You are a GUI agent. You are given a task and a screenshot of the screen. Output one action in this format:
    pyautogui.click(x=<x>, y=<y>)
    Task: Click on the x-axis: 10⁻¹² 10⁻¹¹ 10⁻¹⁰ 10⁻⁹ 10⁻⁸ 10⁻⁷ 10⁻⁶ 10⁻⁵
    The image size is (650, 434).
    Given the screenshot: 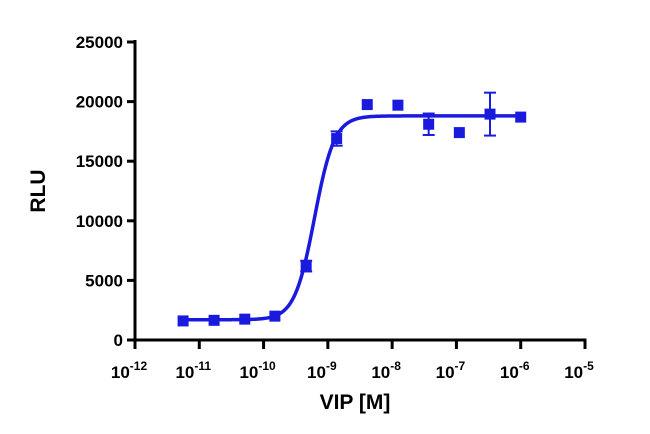 What is the action you would take?
    pyautogui.click(x=352, y=360)
    